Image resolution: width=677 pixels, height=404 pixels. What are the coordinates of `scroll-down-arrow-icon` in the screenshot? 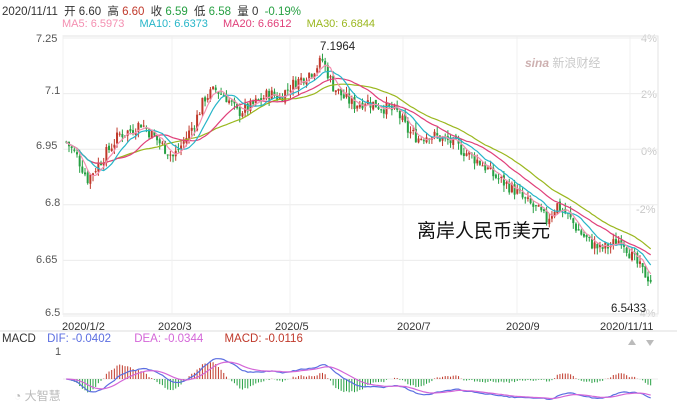 It's located at (650, 343).